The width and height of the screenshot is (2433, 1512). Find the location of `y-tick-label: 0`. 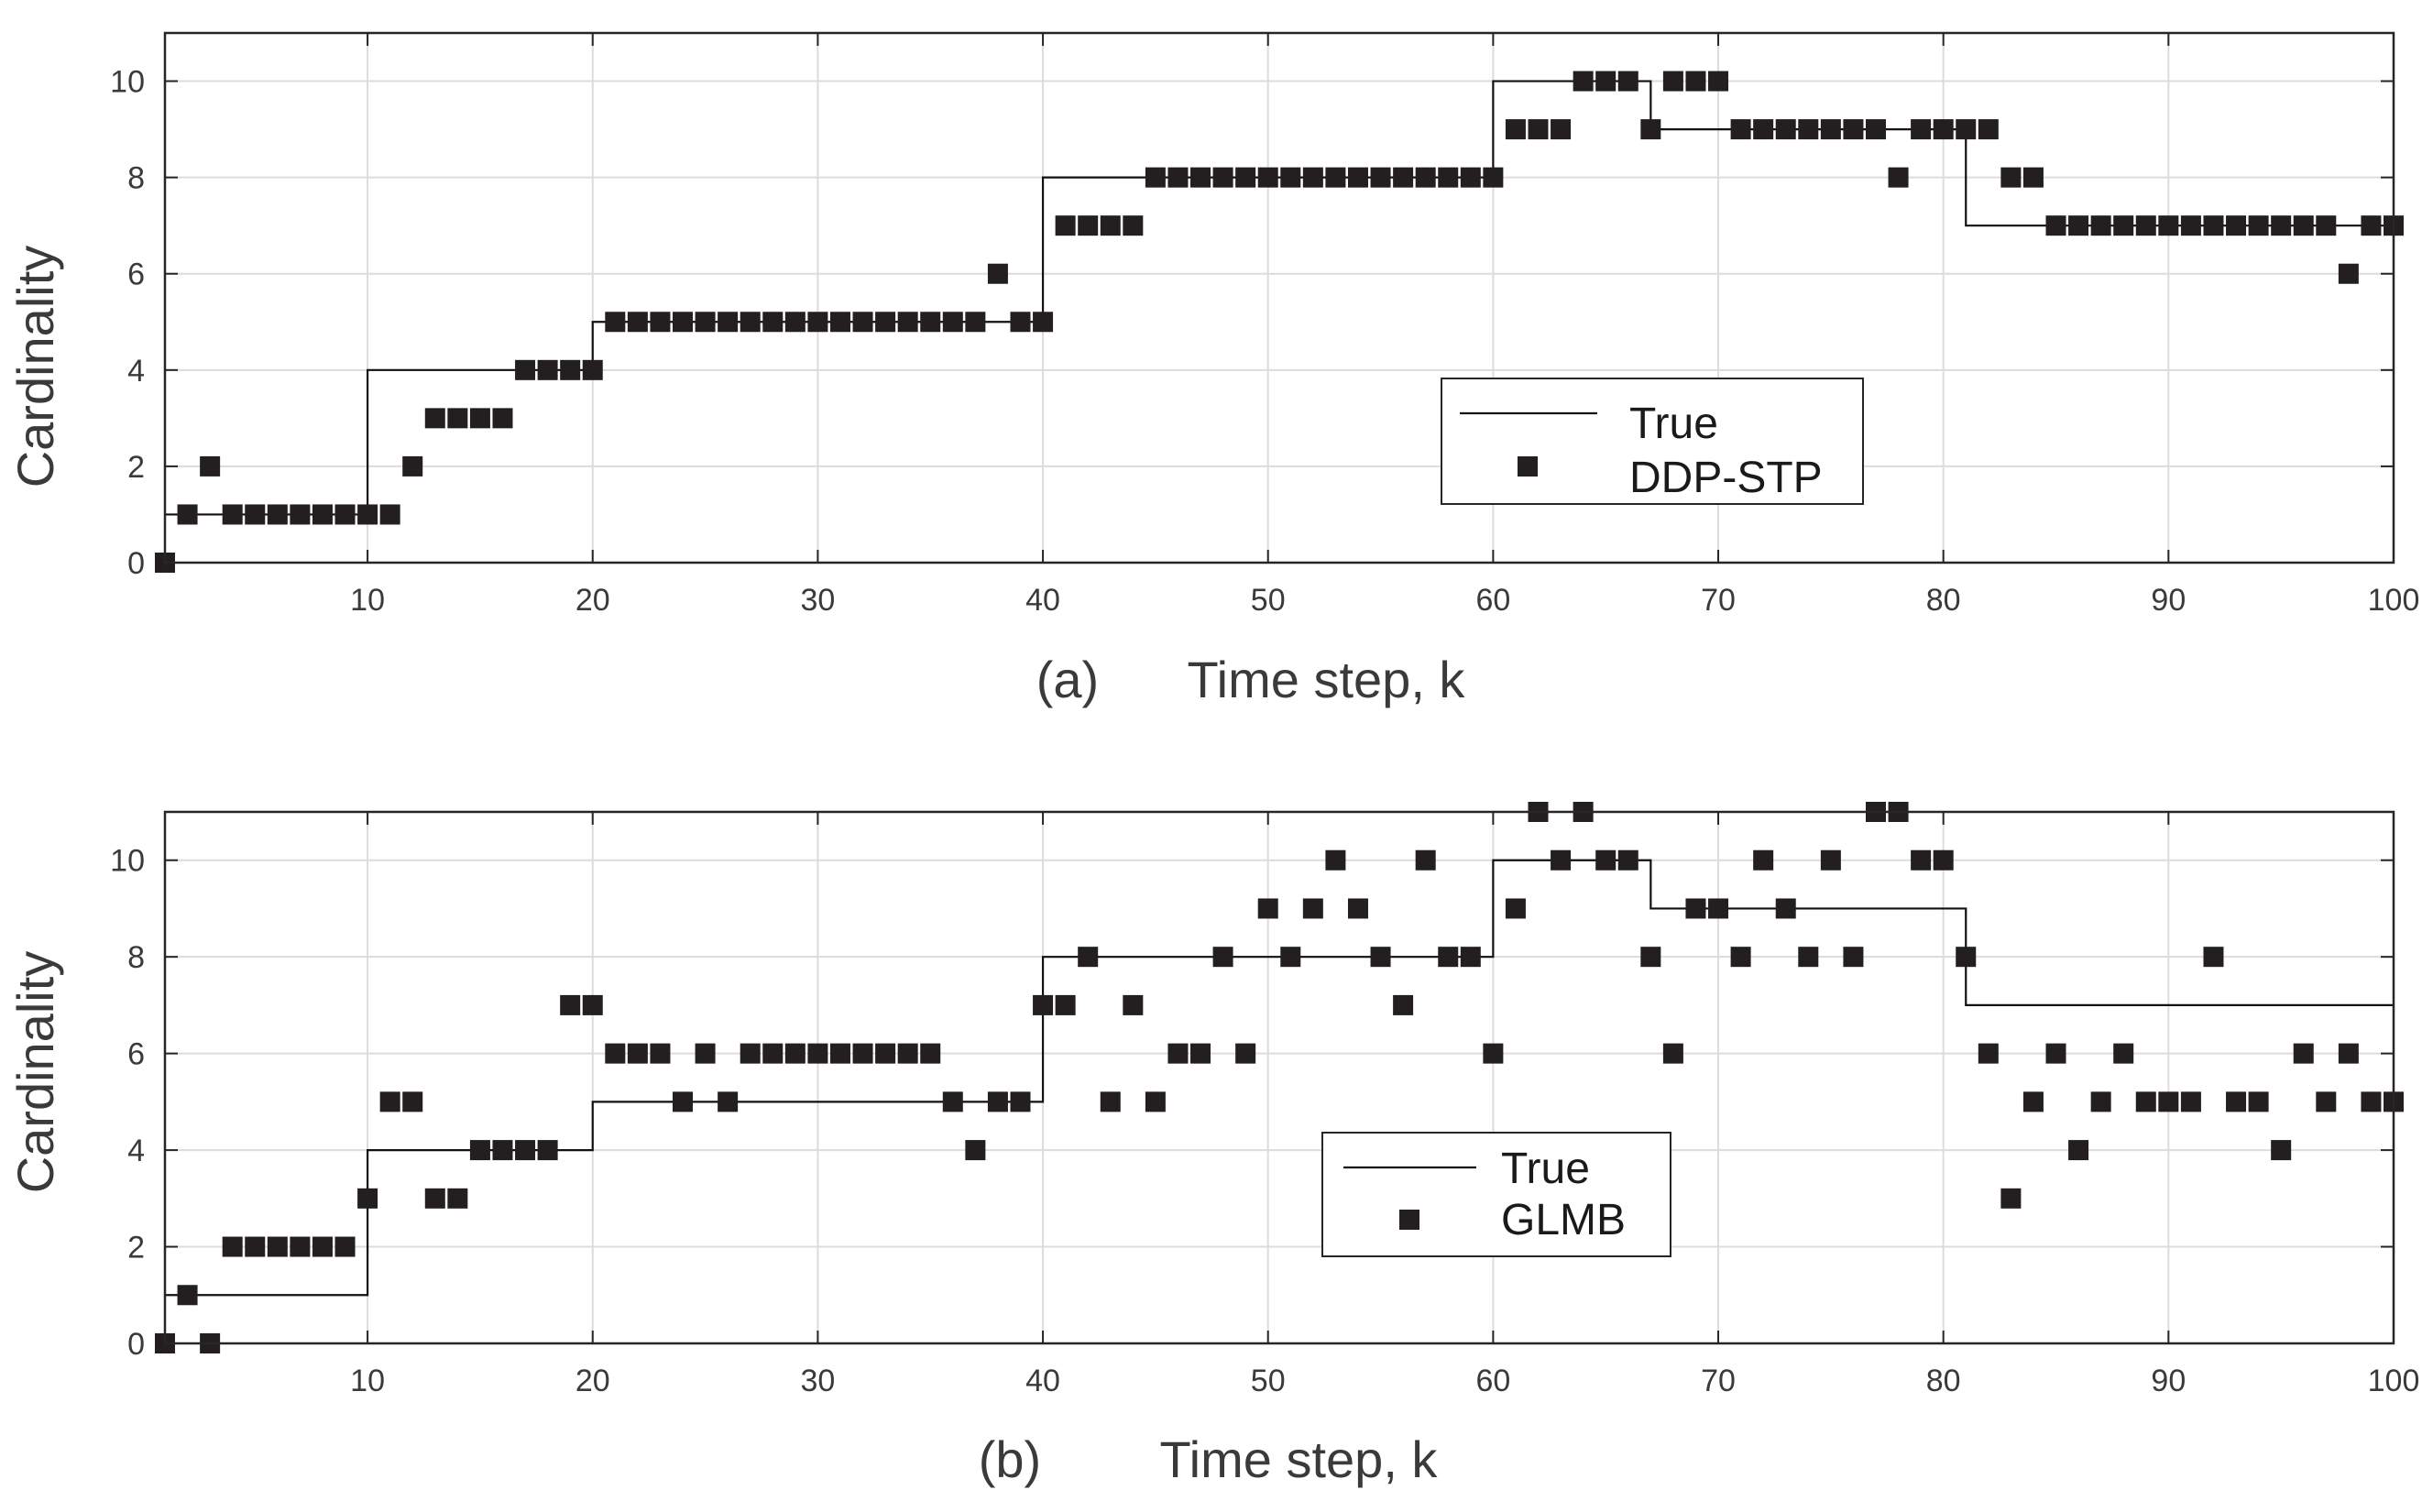

y-tick-label: 0 is located at coordinates (136, 563).